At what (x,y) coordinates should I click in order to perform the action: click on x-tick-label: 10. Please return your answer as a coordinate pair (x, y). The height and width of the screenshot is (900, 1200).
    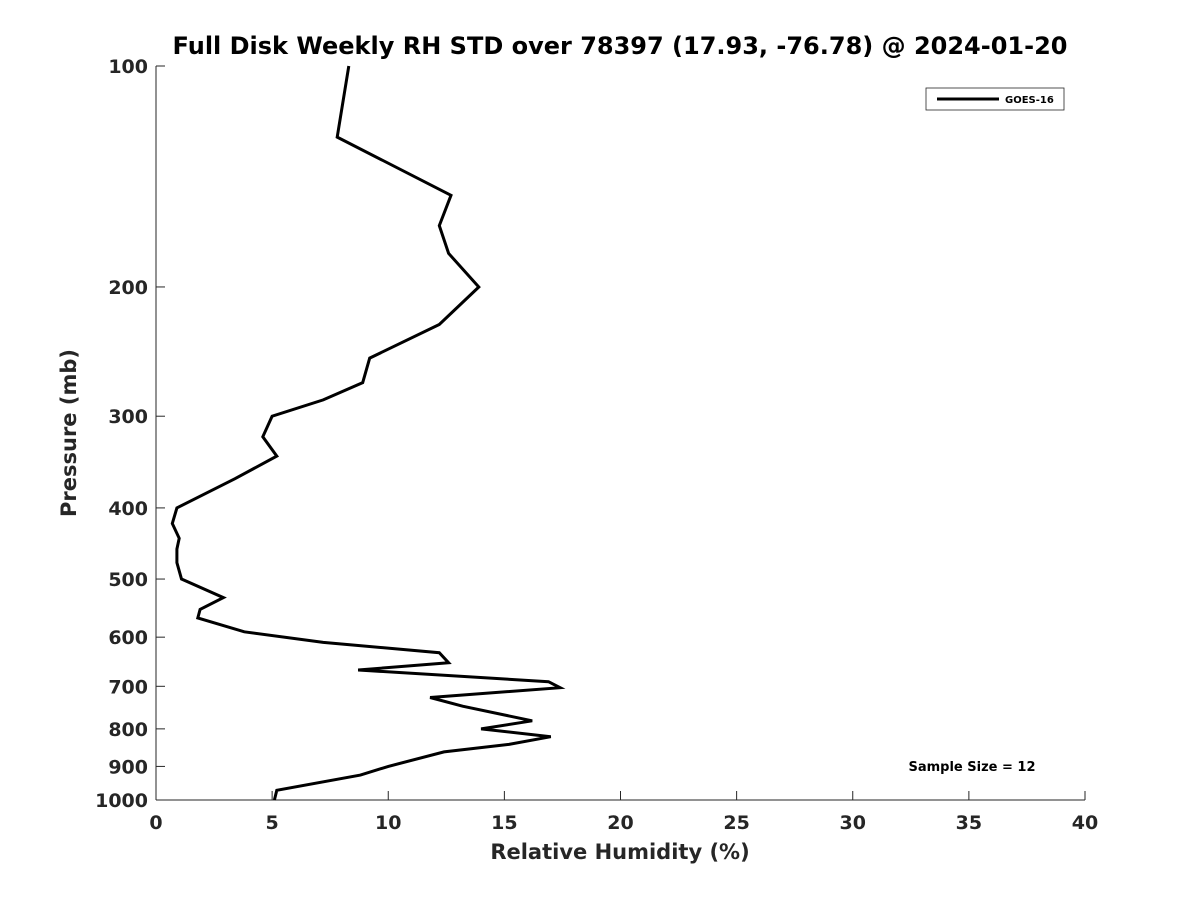
    Looking at the image, I should click on (388, 823).